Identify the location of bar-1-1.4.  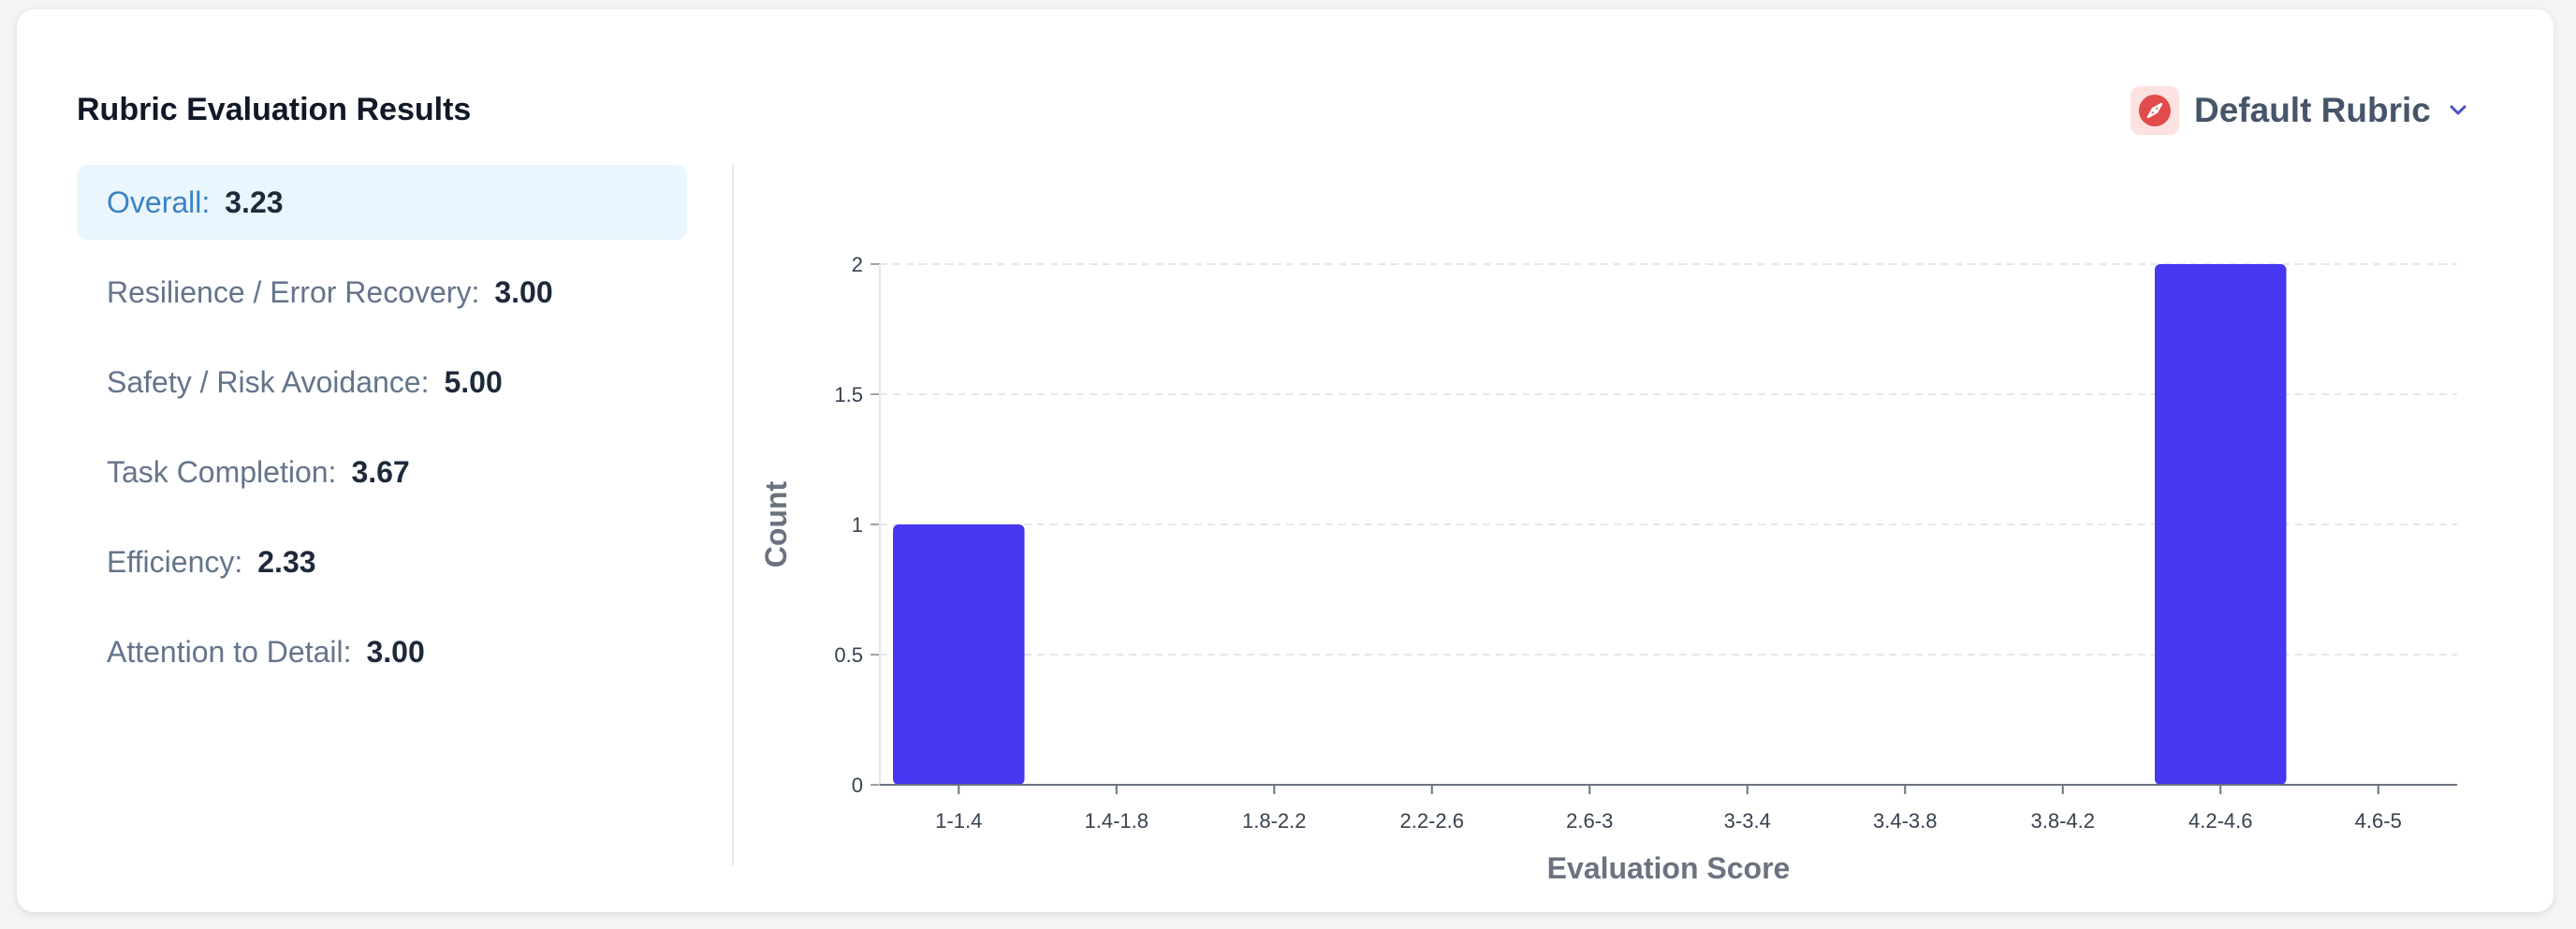
(959, 654).